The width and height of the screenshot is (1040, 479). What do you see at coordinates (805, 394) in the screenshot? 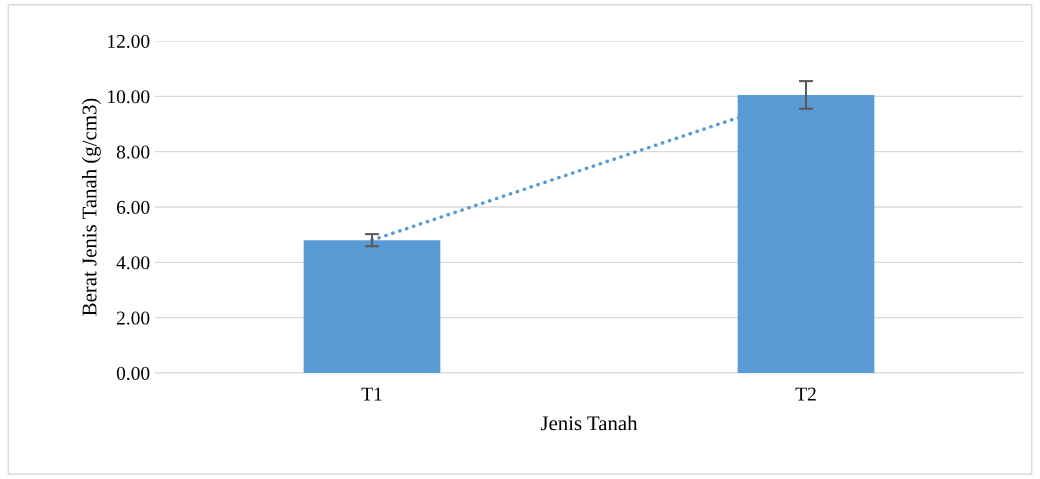
I see `x-tick-label: T2` at bounding box center [805, 394].